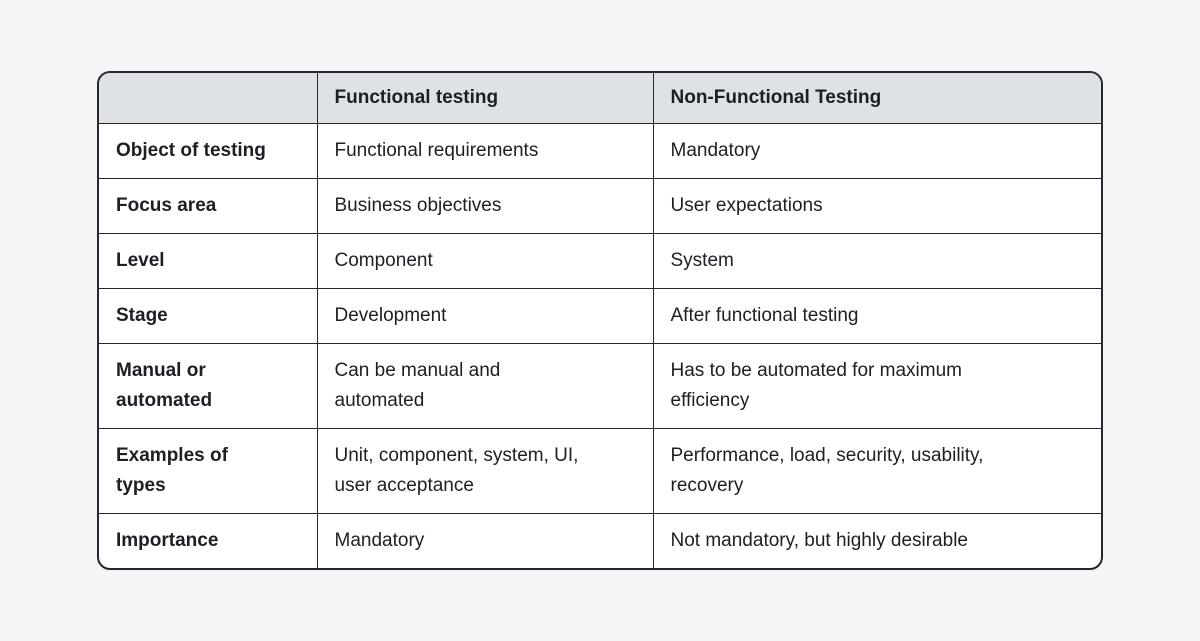 The height and width of the screenshot is (641, 1200). Describe the element at coordinates (485, 151) in the screenshot. I see `functional-cell: Functional requirements` at that location.